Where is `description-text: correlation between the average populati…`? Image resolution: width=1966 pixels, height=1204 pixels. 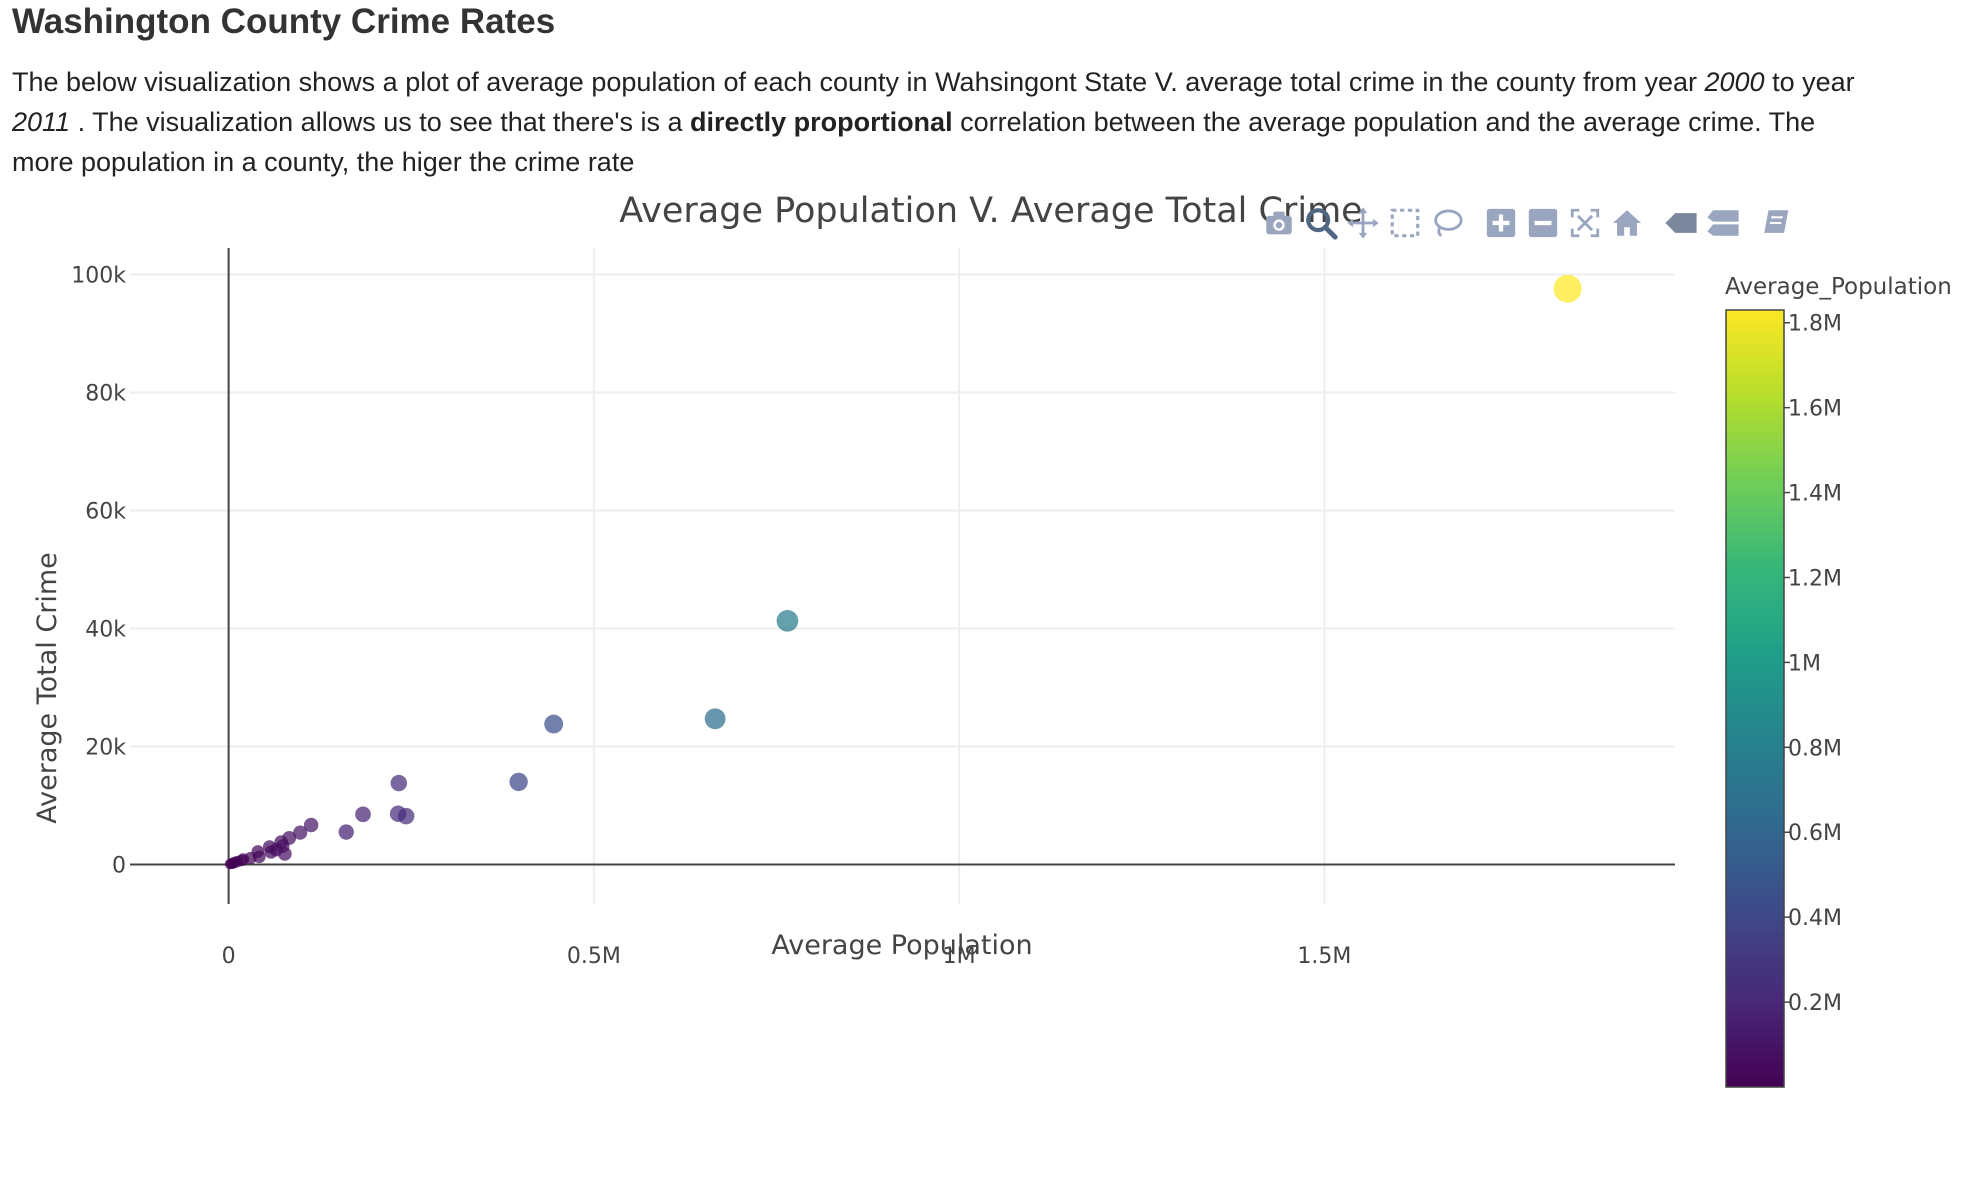 description-text: correlation between the average populati… is located at coordinates (914, 142).